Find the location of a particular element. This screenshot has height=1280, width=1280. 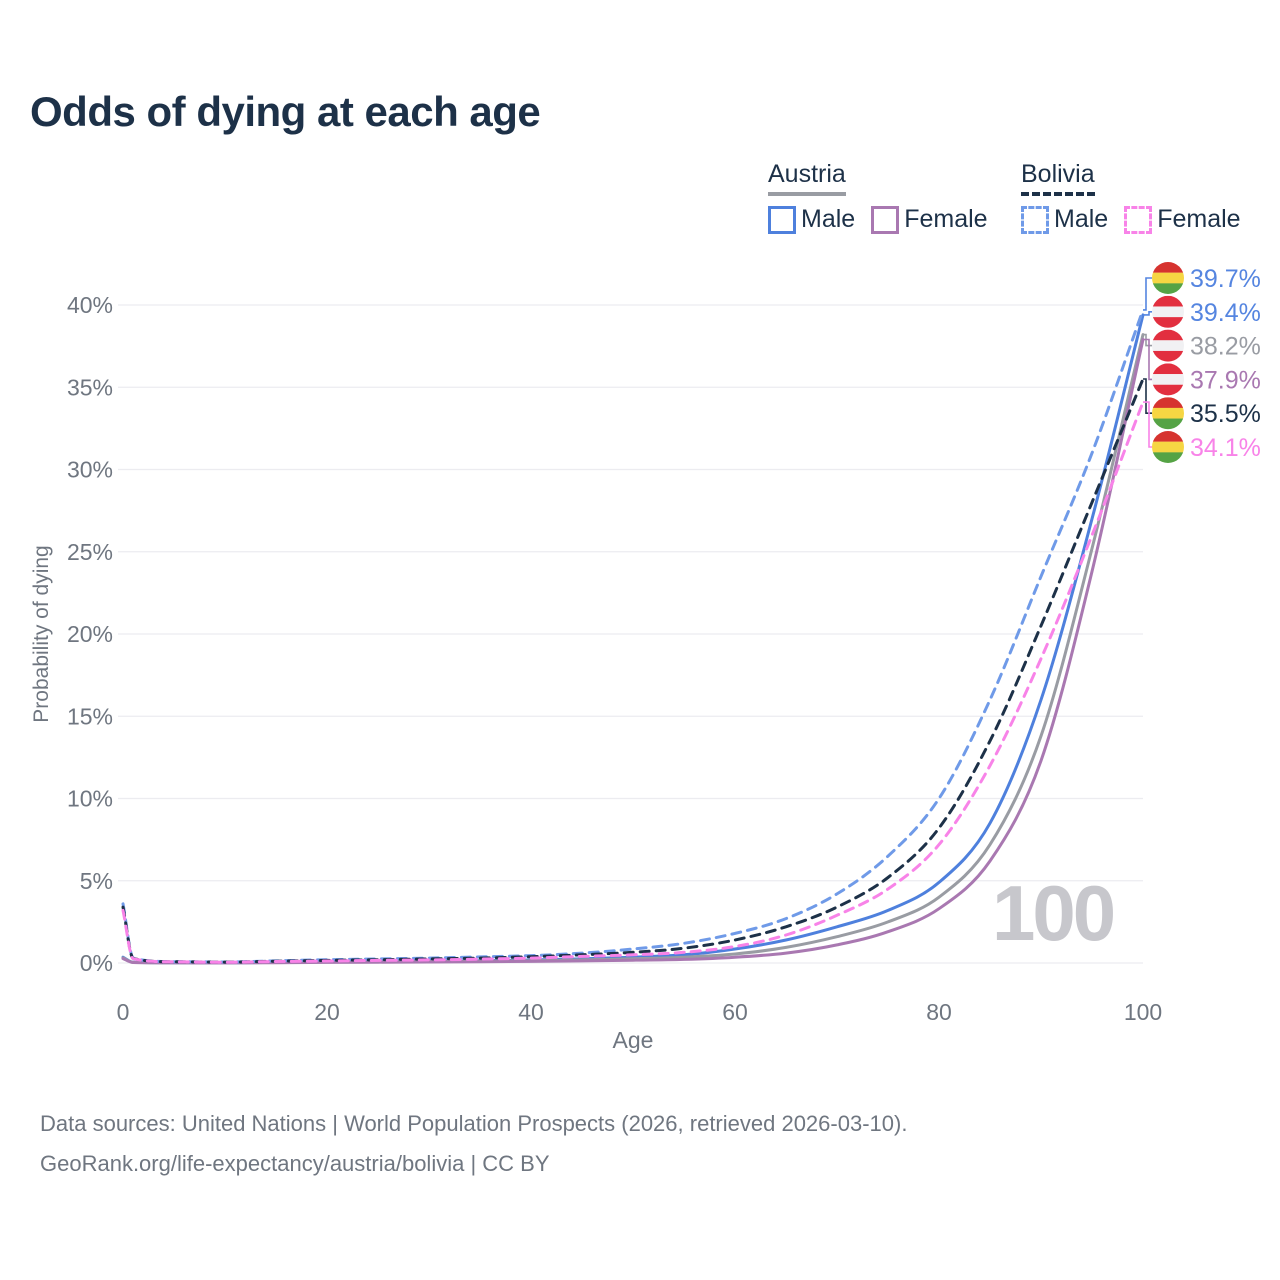

legend-item-austria-female: Female is located at coordinates (929, 219).